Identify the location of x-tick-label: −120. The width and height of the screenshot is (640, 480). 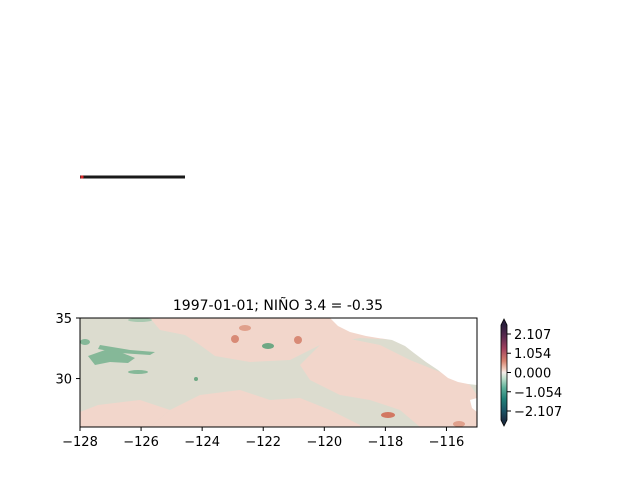
(324, 442).